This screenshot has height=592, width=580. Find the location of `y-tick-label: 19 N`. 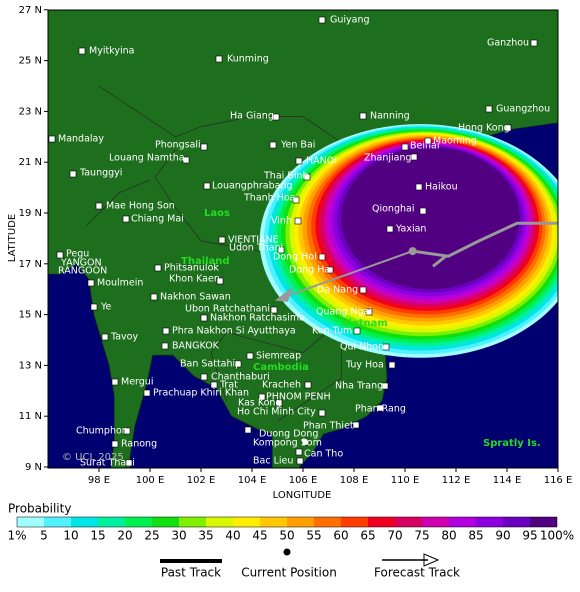

y-tick-label: 19 N is located at coordinates (30, 213).